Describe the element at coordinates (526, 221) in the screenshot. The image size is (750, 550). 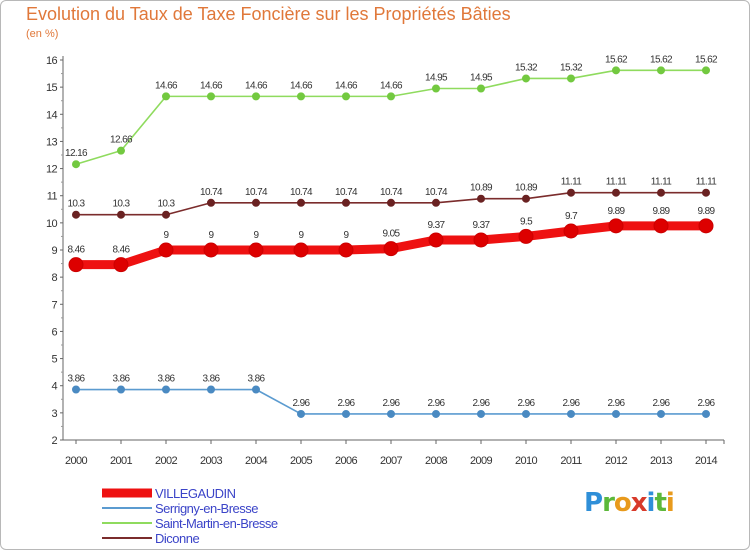
I see `data-label-villegaudin: 9.5` at that location.